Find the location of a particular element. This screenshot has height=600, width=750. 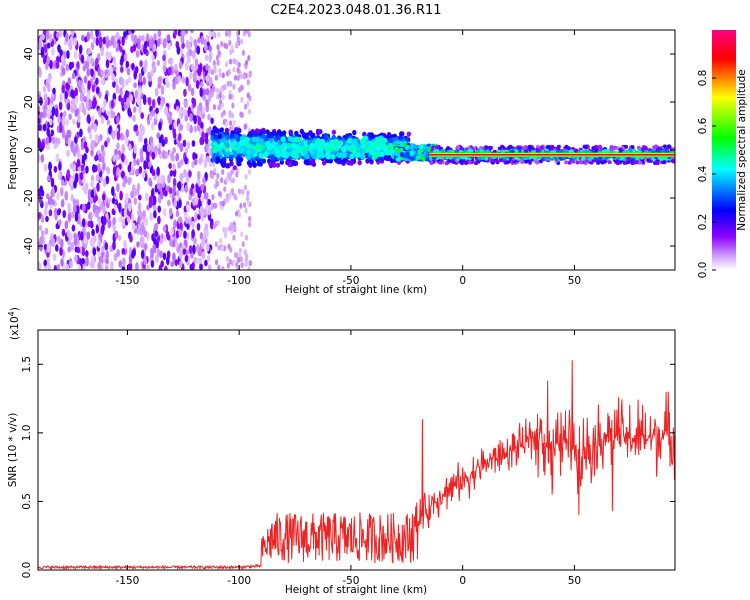

x-tick-label: -100 is located at coordinates (239, 581).